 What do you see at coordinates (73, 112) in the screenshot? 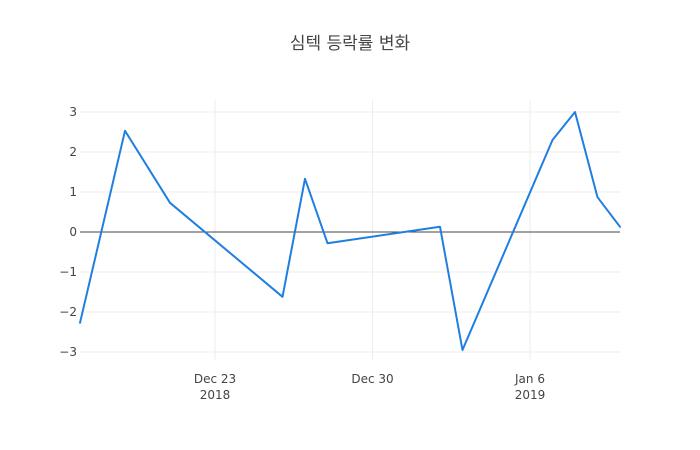
I see `y-tick-label: 3` at bounding box center [73, 112].